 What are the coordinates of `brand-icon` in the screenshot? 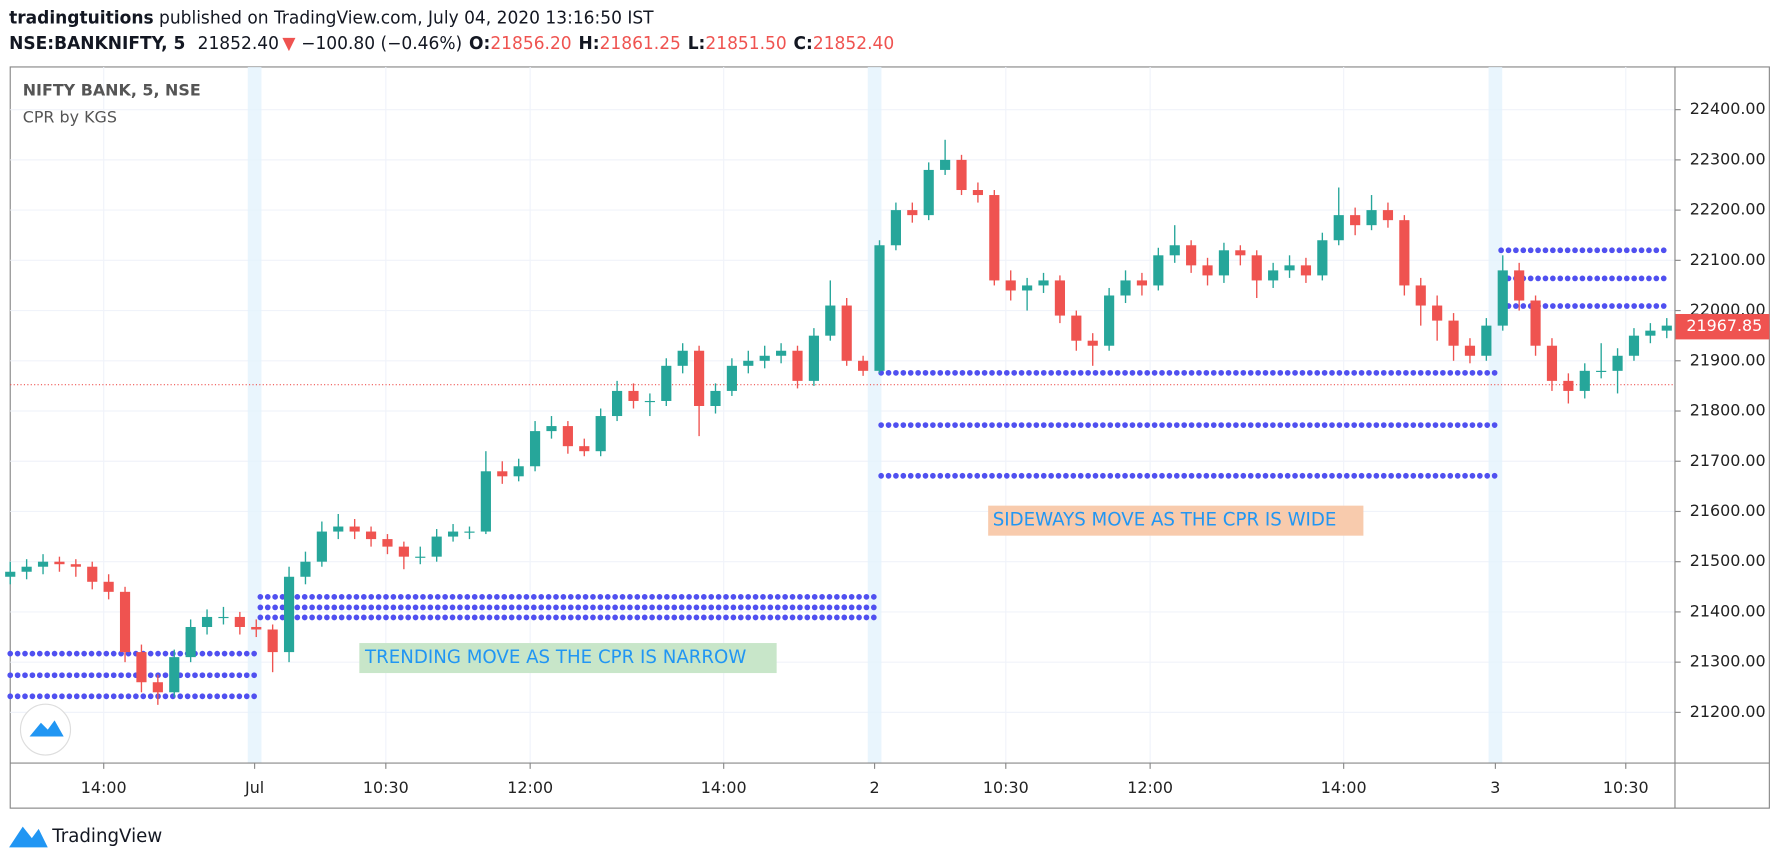 It's located at (28, 837).